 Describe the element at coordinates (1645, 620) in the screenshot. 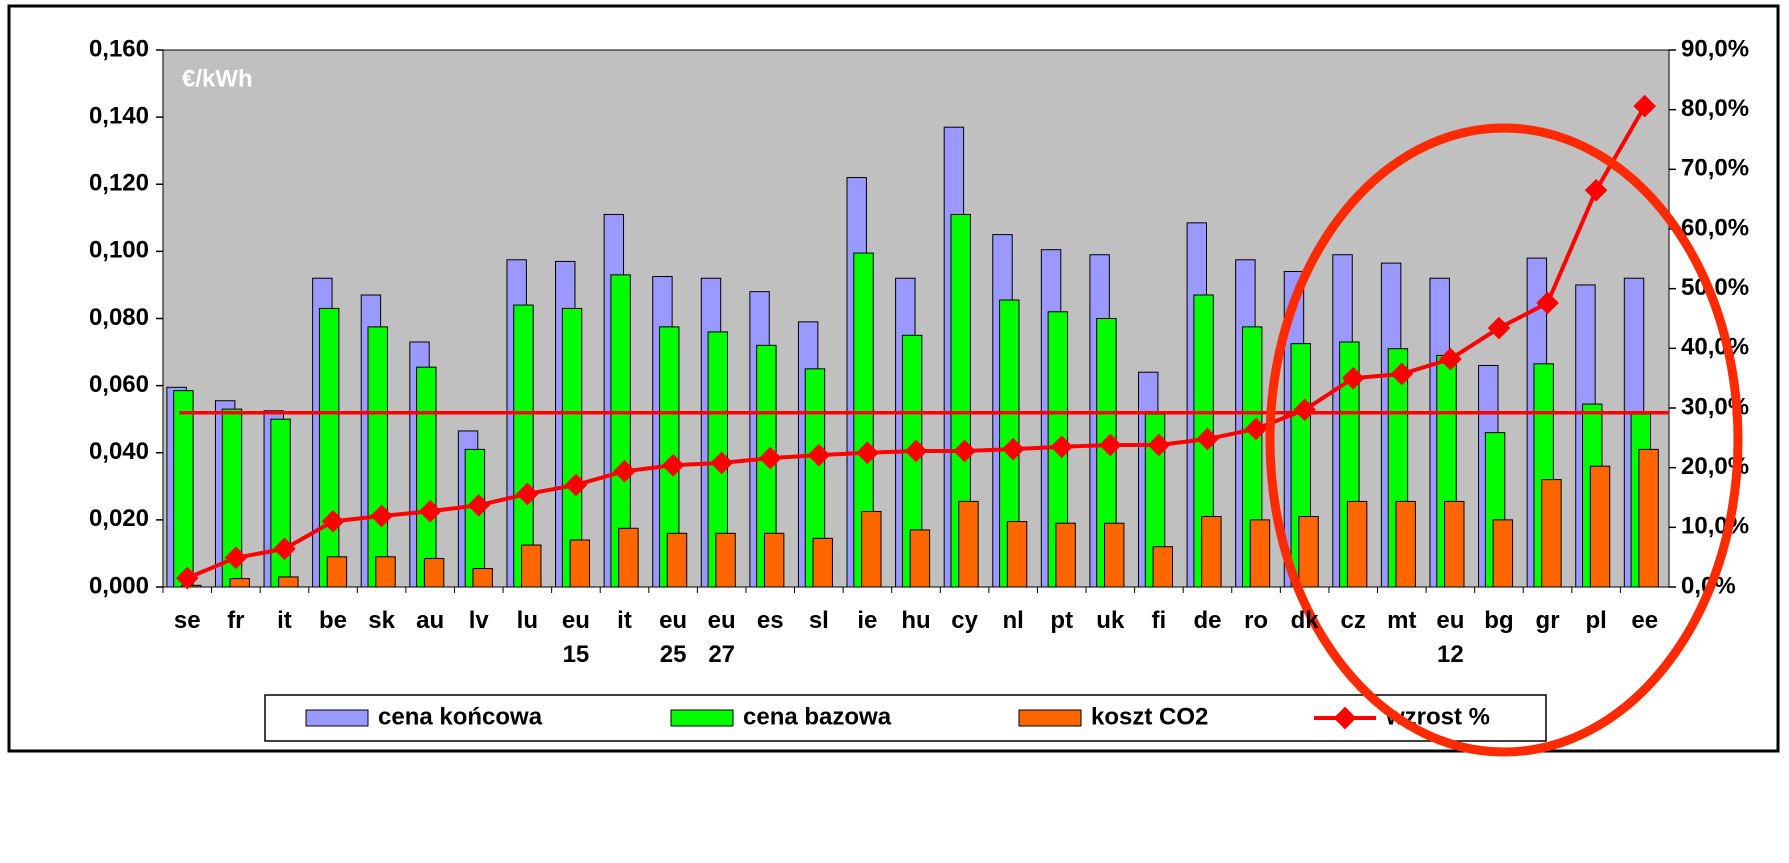

I see `x-tick-label: ee` at that location.